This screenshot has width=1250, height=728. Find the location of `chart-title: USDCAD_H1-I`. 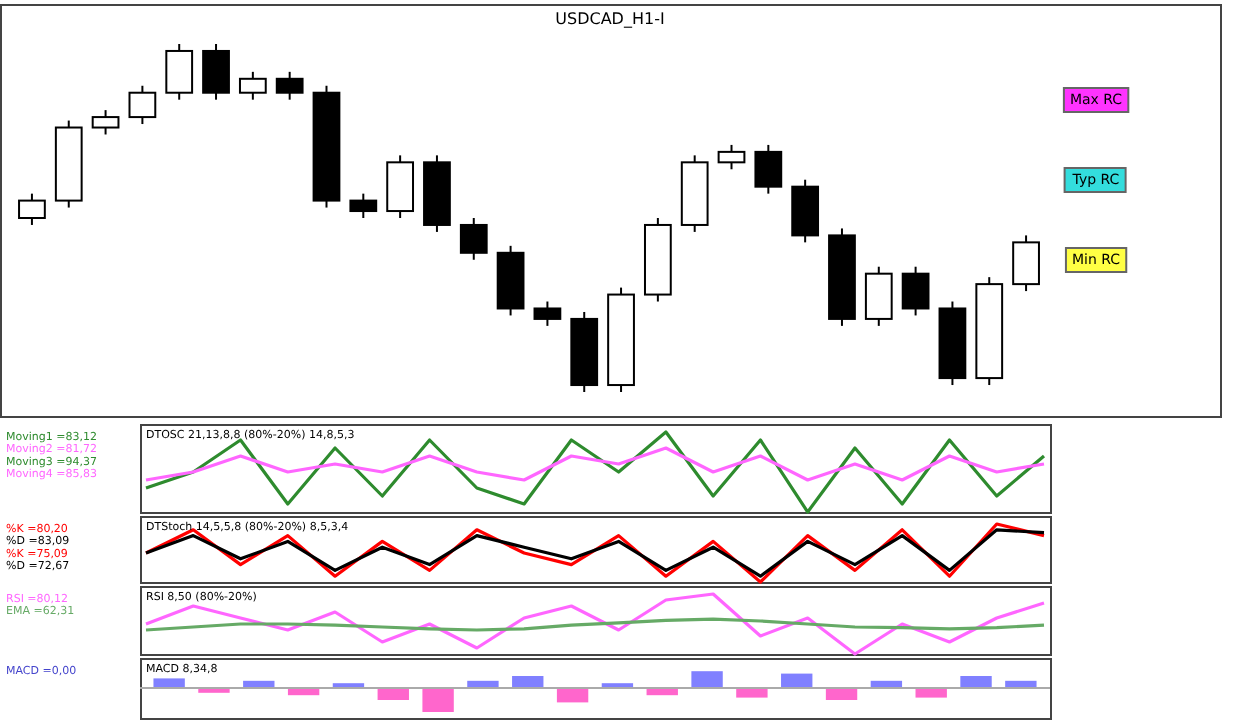

chart-title: USDCAD_H1-I is located at coordinates (610, 19).